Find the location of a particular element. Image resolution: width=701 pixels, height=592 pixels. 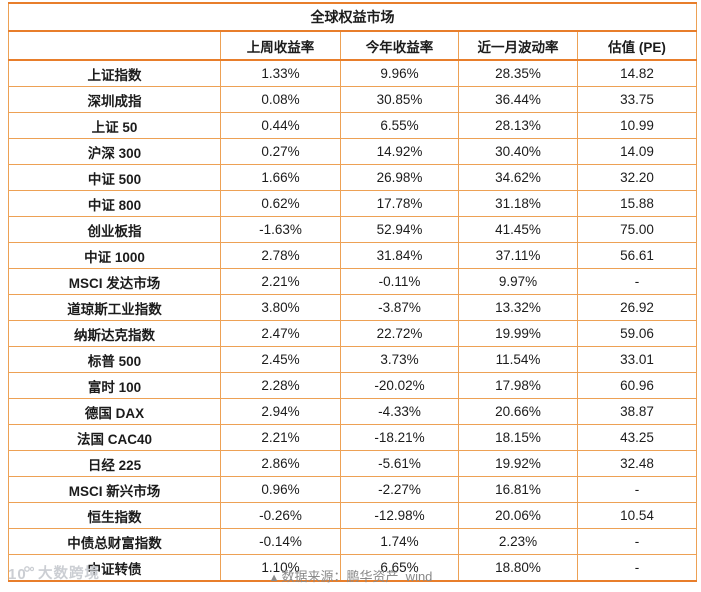

data-source-note: ▲ 数据来源：鹏华资产 wind is located at coordinates (350, 575).